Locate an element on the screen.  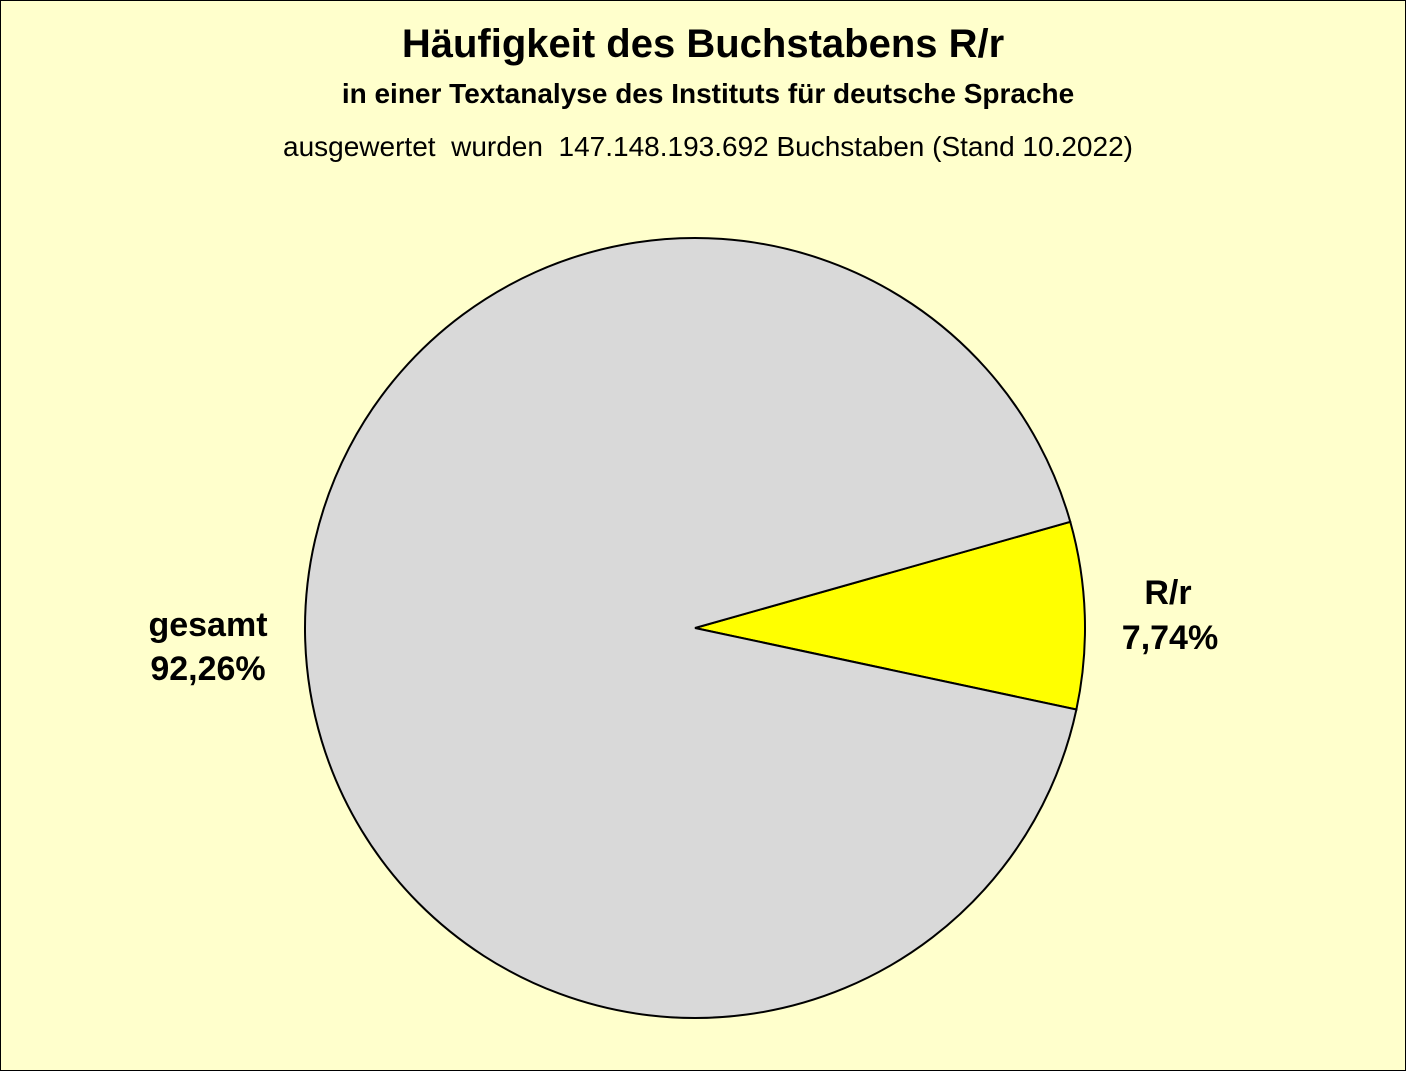
chart-title: Häufigkeit des Buchstabens R/r is located at coordinates (703, 44).